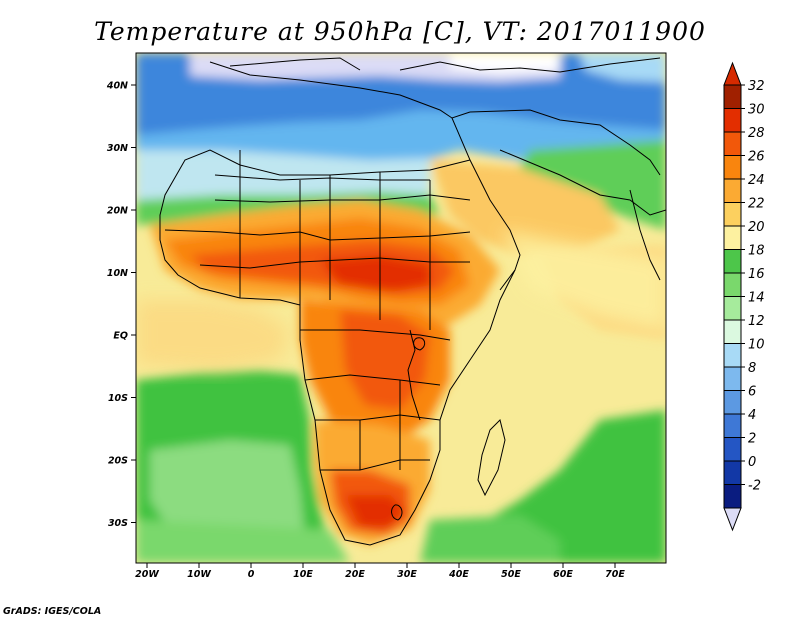  What do you see at coordinates (52, 611) in the screenshot?
I see `credit-text: GrADS: IGES/COLA` at bounding box center [52, 611].